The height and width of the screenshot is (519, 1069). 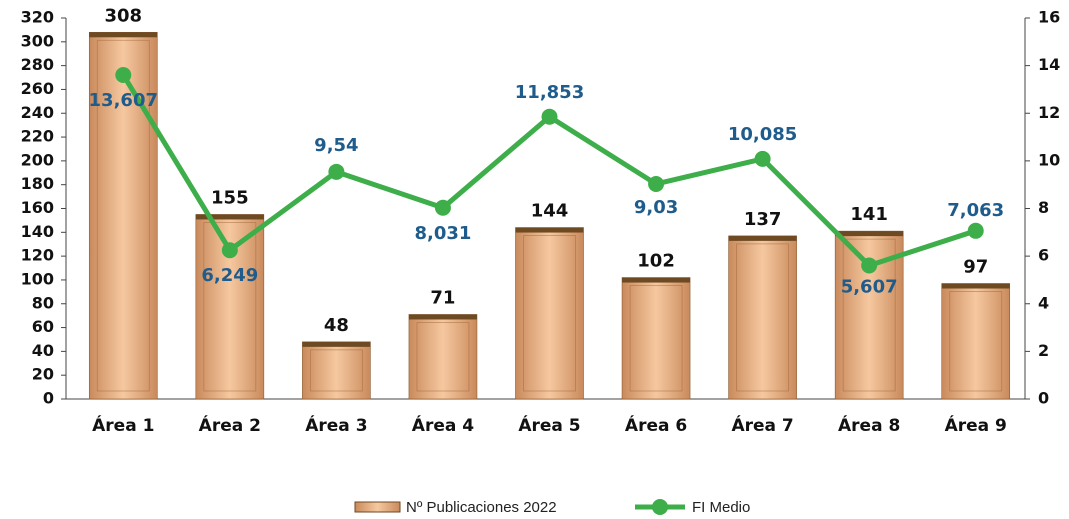 What do you see at coordinates (37, 278) in the screenshot?
I see `y-tick-label: 100` at bounding box center [37, 278].